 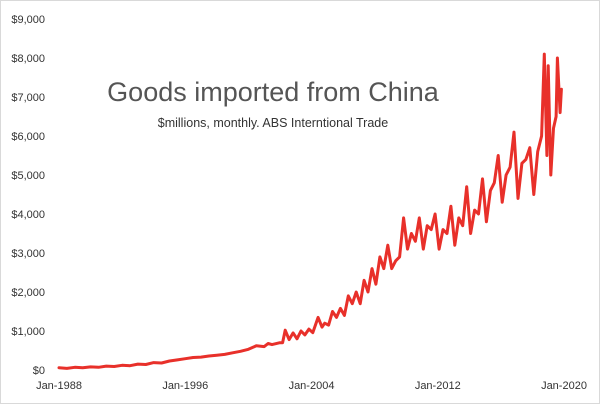 I want to click on chart-title: Goods imported from China, so click(x=273, y=92).